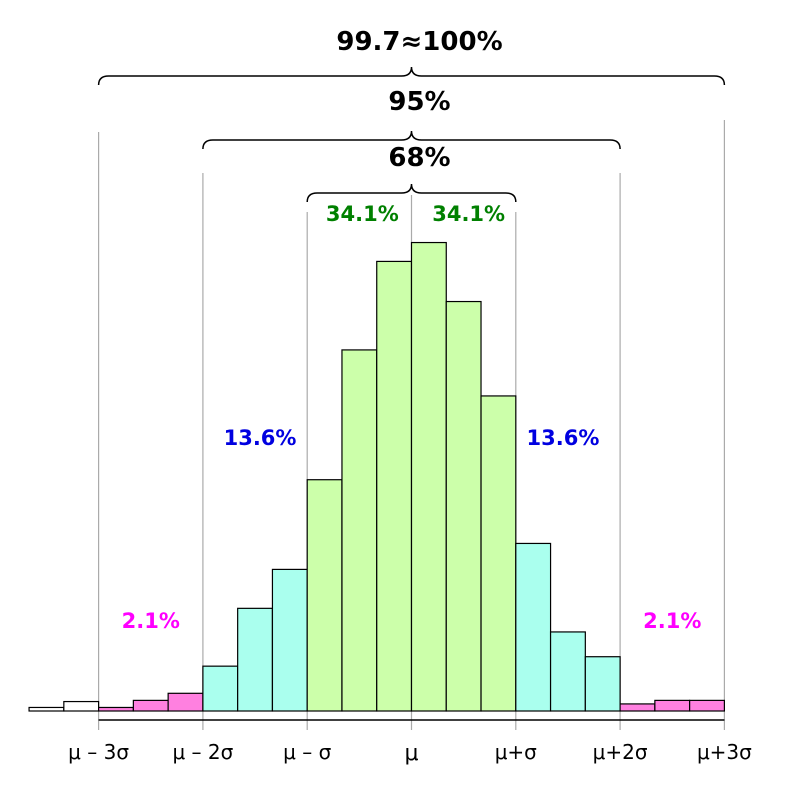 The image size is (800, 793). What do you see at coordinates (98, 752) in the screenshot?
I see `tick-label: μ – 3σ` at bounding box center [98, 752].